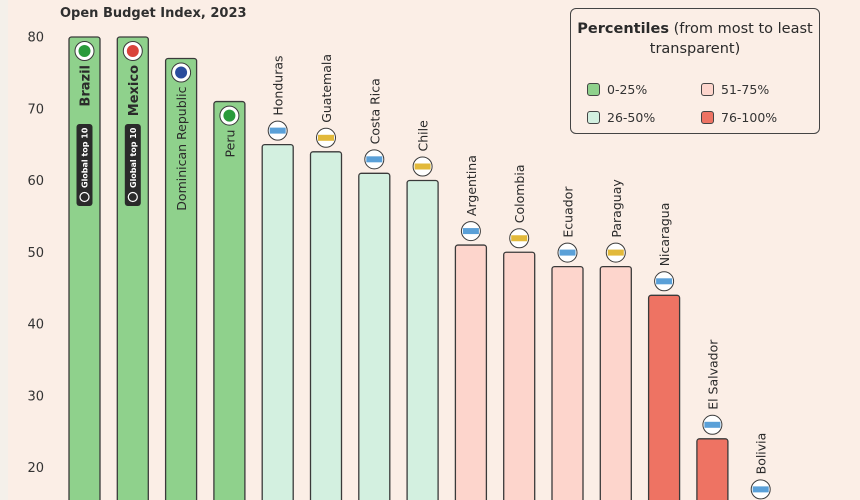 This screenshot has height=500, width=860. I want to click on flag-argentina-stripe-icon, so click(470, 231).